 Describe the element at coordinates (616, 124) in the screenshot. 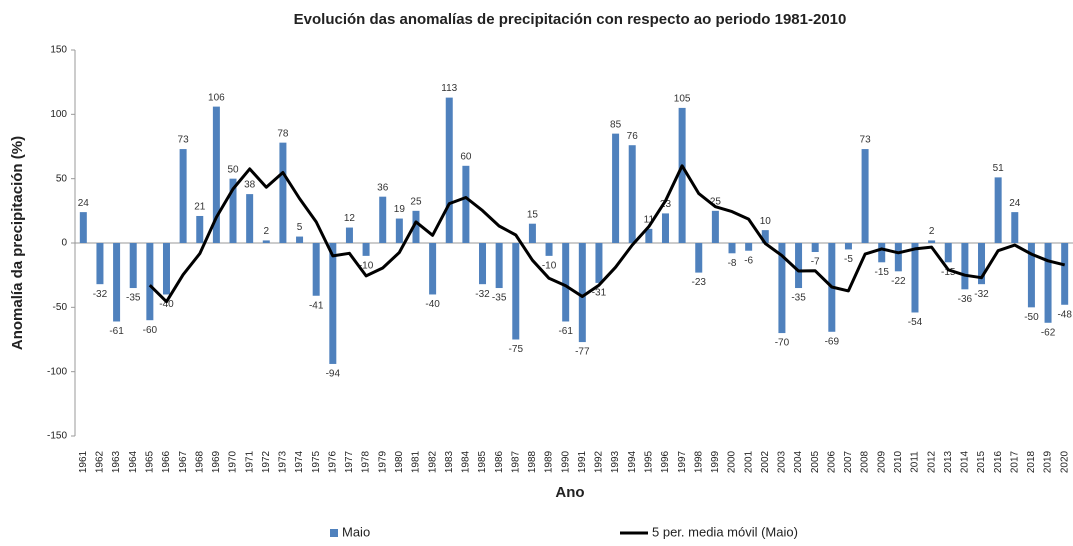

I see `value-label: 85` at that location.